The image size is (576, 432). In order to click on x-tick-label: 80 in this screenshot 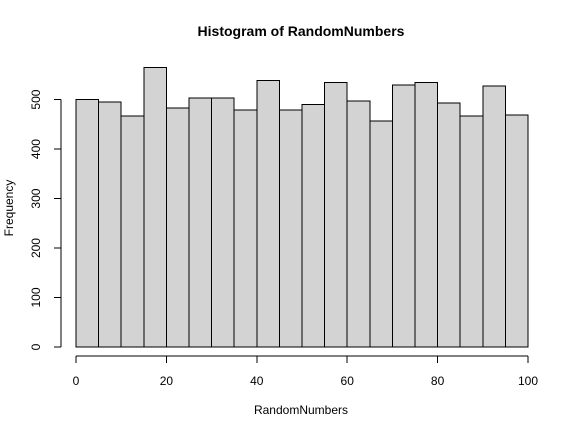, I will do `click(438, 381)`.